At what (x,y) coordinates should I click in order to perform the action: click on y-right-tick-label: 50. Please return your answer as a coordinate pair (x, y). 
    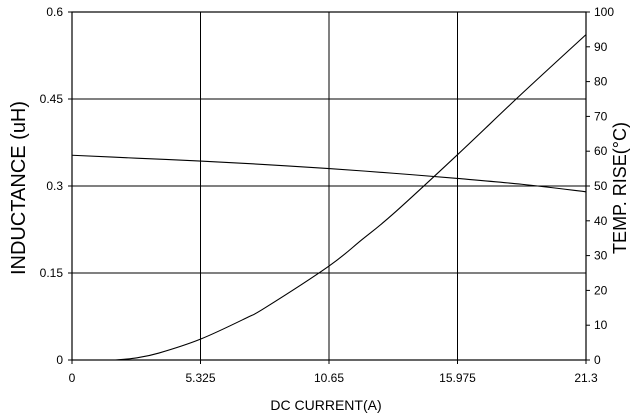
    Looking at the image, I should click on (601, 186).